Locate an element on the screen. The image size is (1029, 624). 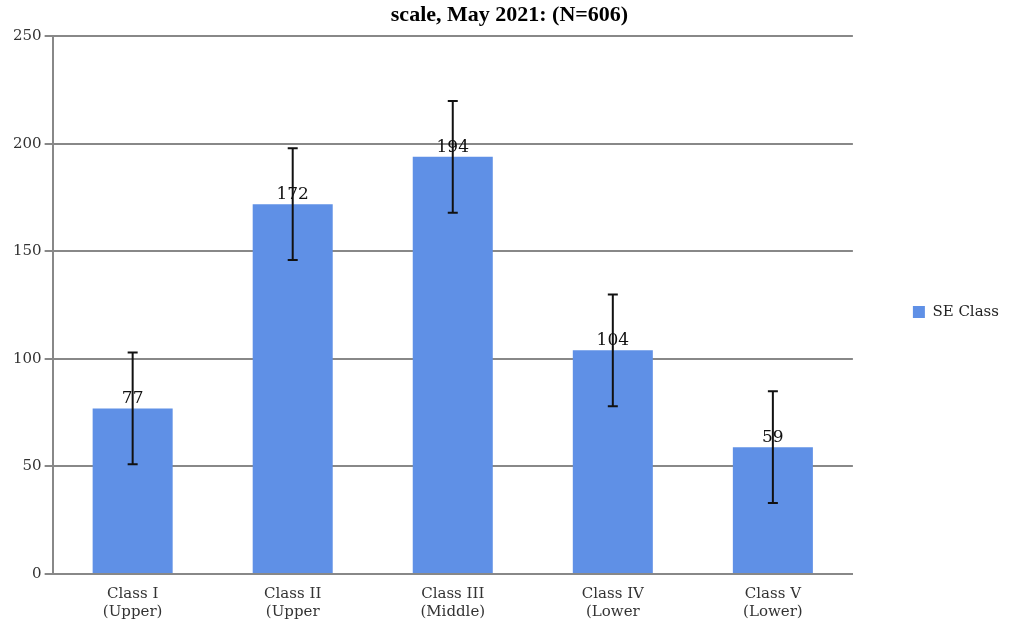
x-tick-label: Class V (Lower) is located at coordinates (773, 601).